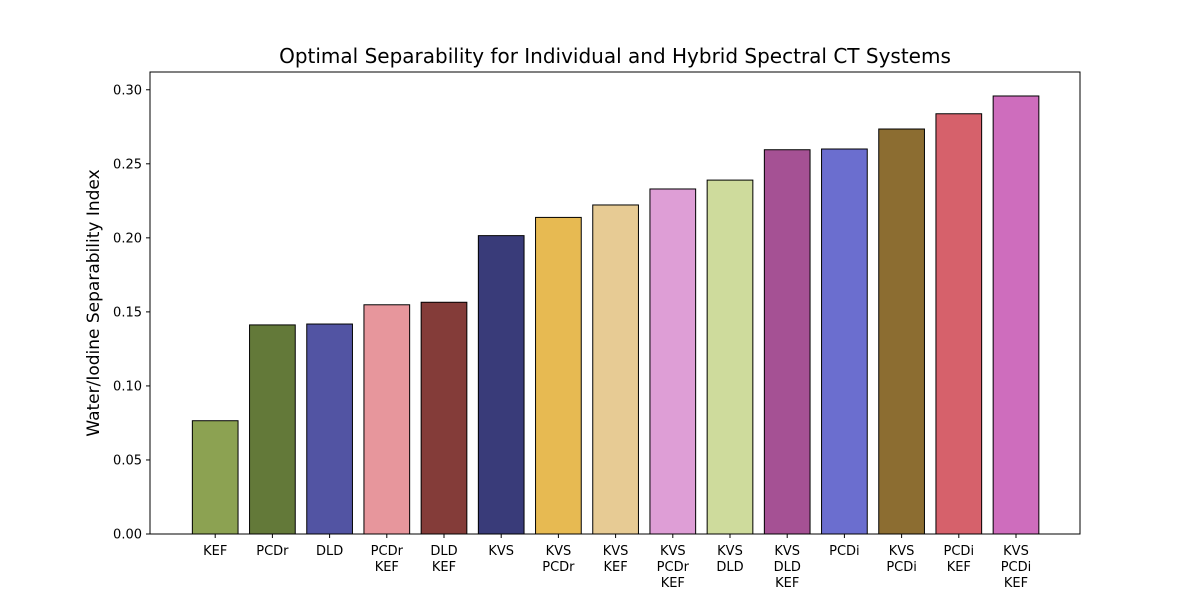  What do you see at coordinates (329, 551) in the screenshot?
I see `x-tick-label: DLD` at bounding box center [329, 551].